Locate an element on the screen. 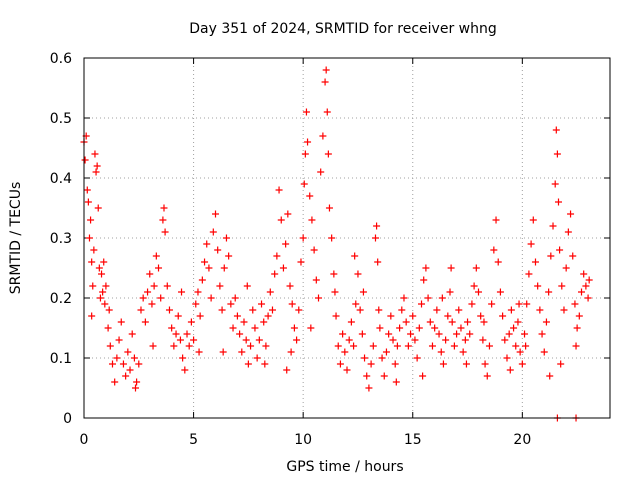 Image resolution: width=640 pixels, height=480 pixels. x-tick-label: 20 is located at coordinates (522, 440).